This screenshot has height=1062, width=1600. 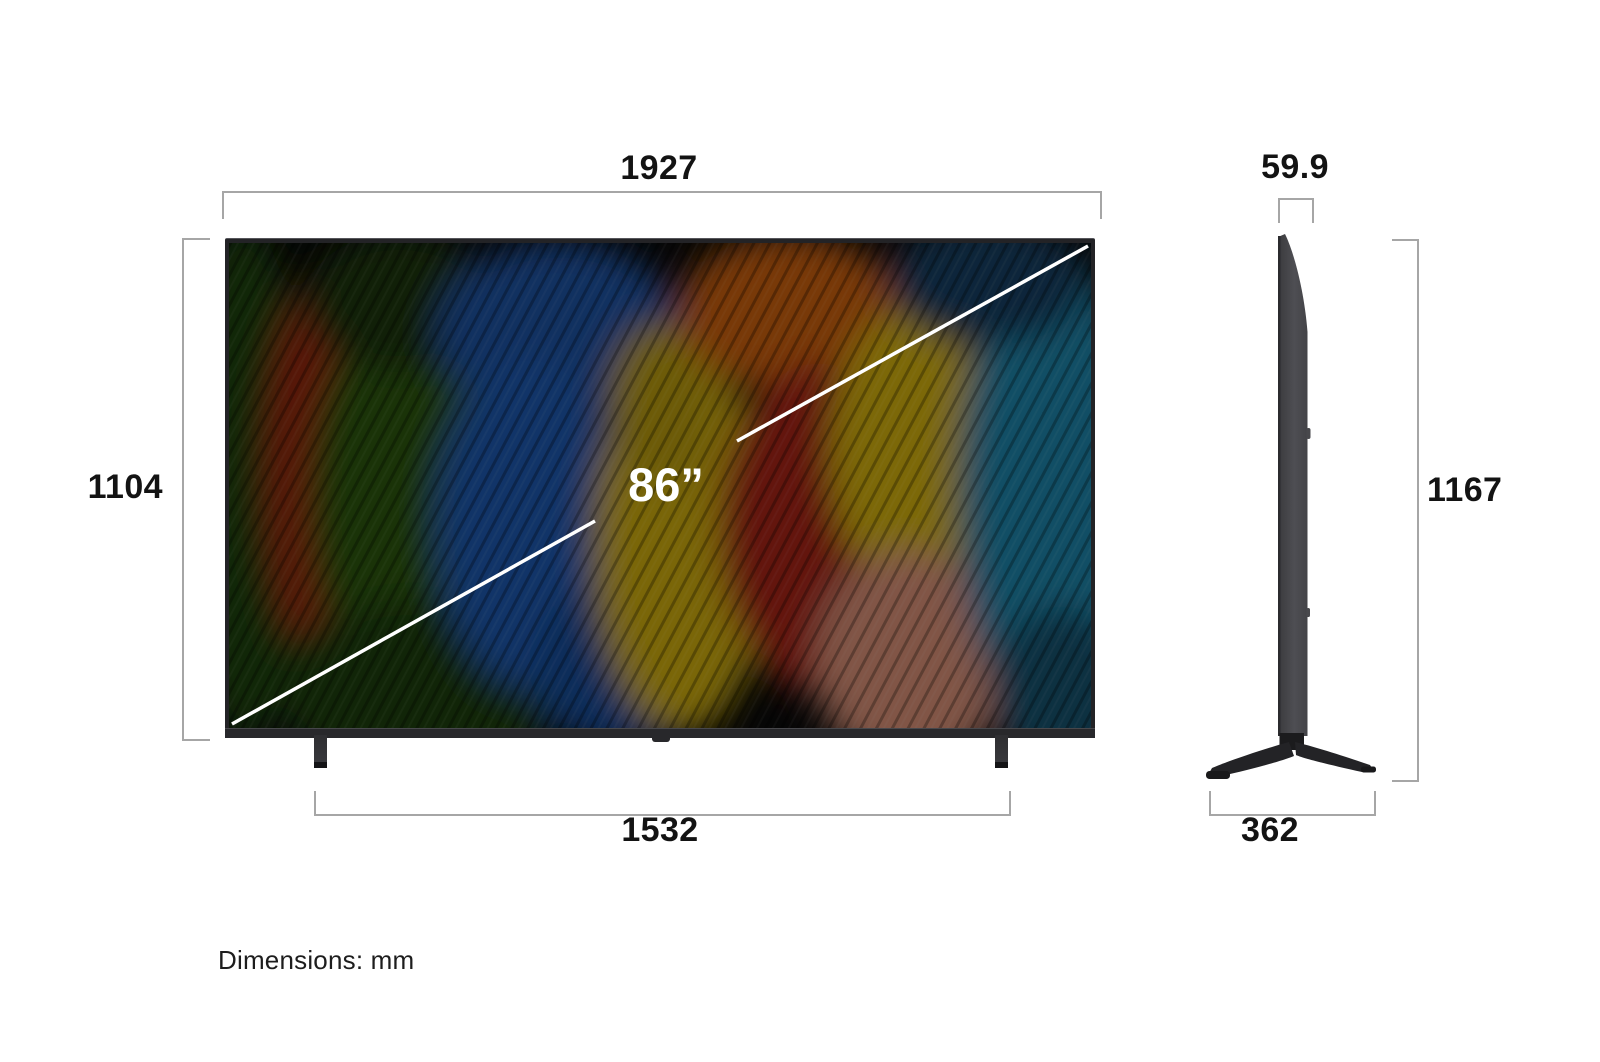 I want to click on stand-span-dimension-label: 1532, so click(x=660, y=830).